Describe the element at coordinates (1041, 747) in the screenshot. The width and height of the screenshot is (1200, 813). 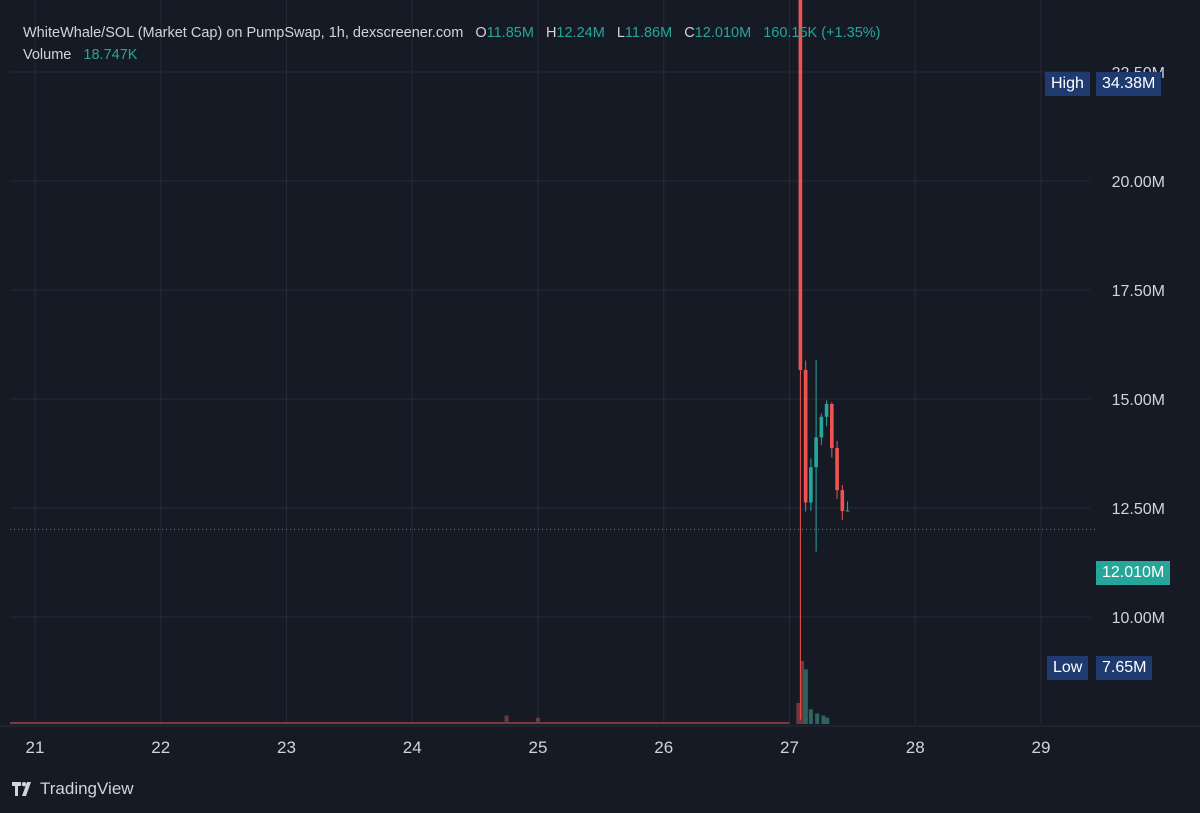
I see `x-tick-label: 29` at that location.